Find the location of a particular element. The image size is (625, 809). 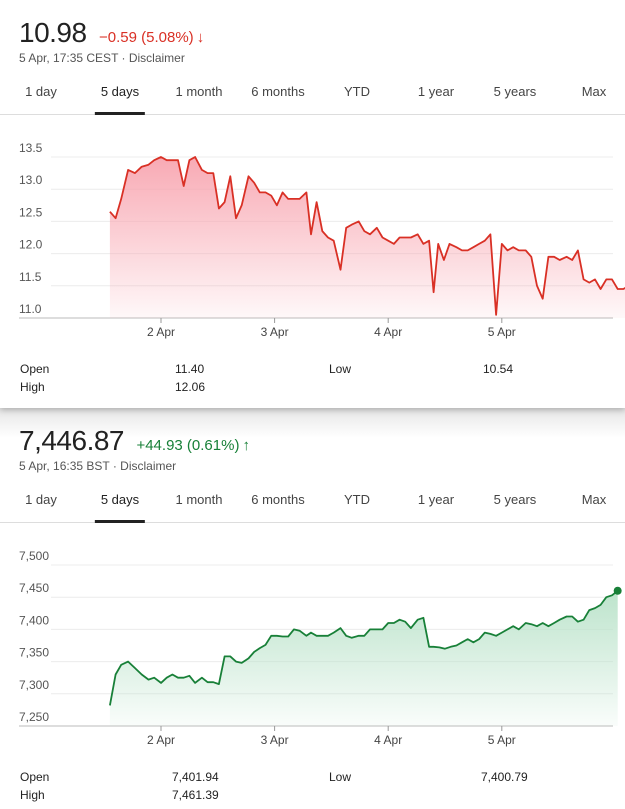

change-value: +44.93 (0.61%) is located at coordinates (188, 445).